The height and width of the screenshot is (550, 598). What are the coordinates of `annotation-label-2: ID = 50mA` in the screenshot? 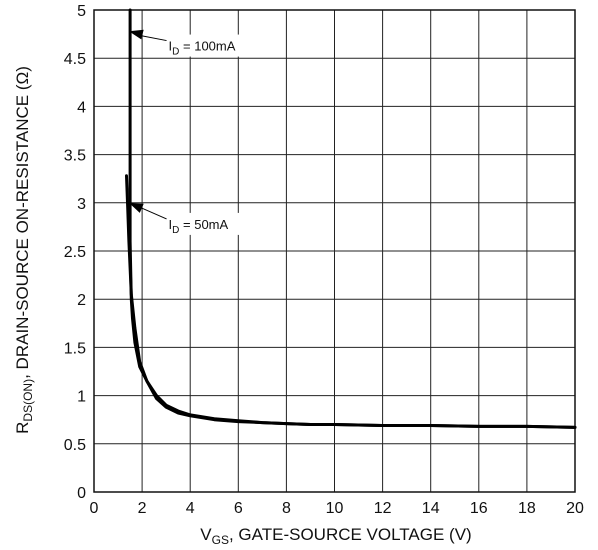 It's located at (199, 226).